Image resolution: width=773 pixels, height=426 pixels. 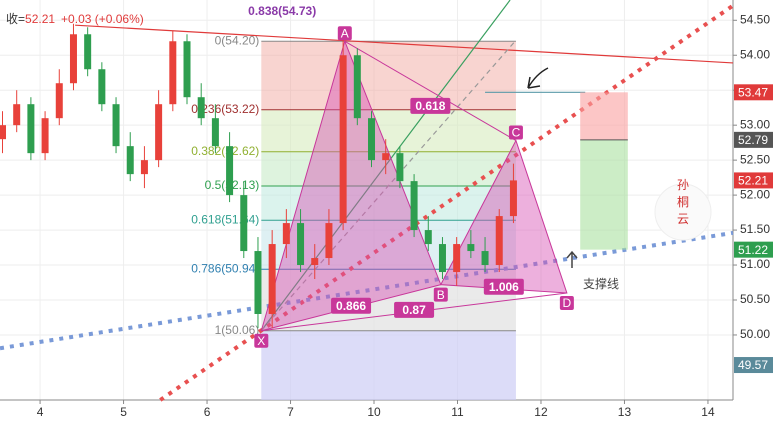 I want to click on price-label: 52.79, so click(x=753, y=140).